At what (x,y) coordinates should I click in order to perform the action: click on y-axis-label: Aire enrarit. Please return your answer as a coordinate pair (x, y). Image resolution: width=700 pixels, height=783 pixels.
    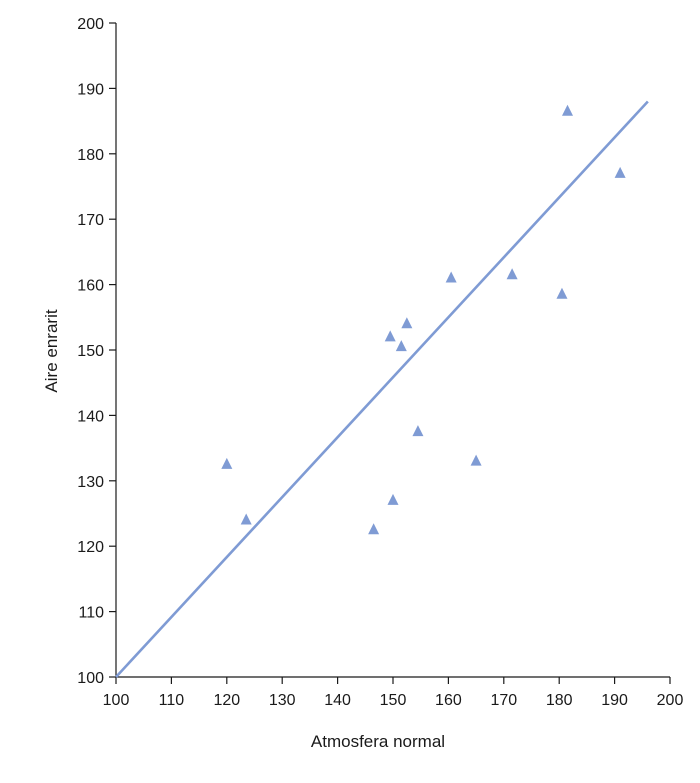
    Looking at the image, I should click on (51, 350).